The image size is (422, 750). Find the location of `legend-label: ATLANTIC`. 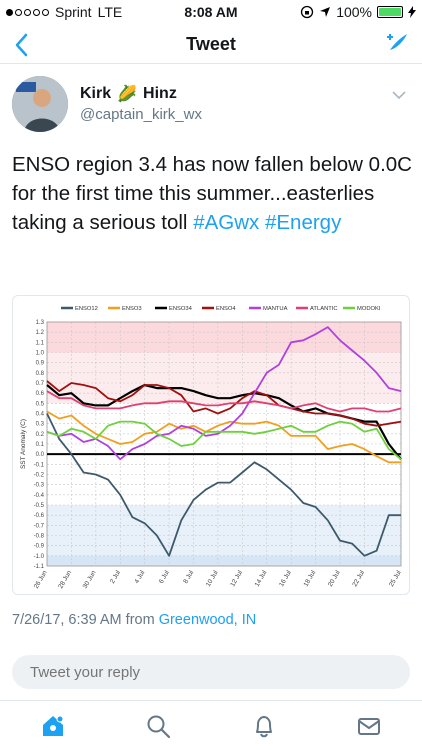

legend-label: ATLANTIC is located at coordinates (324, 309).